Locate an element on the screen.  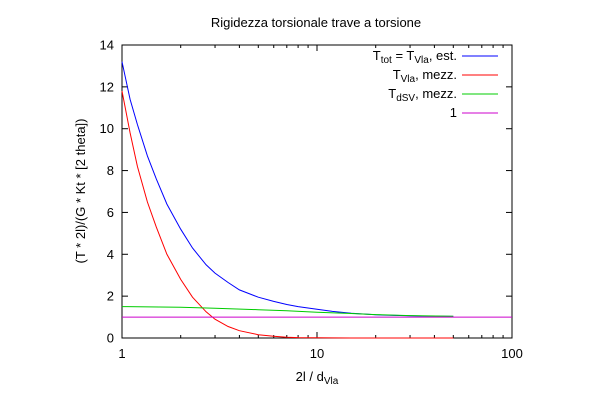
x-tick-label: 100 is located at coordinates (512, 353).